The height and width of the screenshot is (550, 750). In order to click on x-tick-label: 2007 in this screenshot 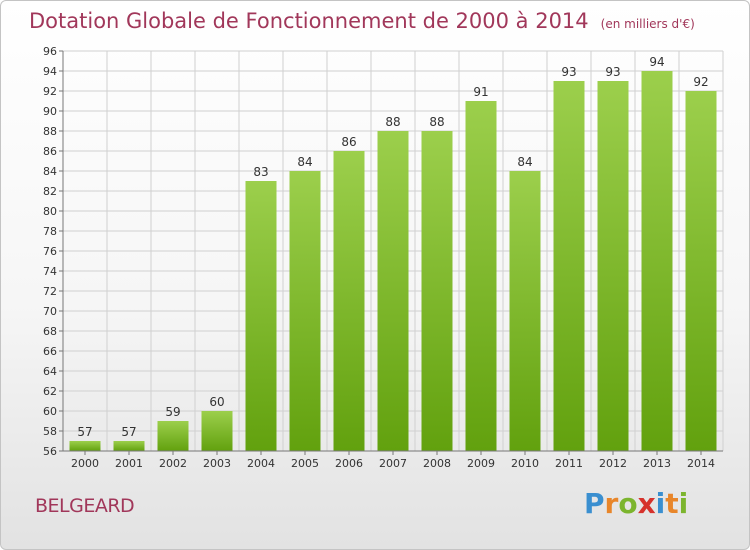, I will do `click(393, 463)`.